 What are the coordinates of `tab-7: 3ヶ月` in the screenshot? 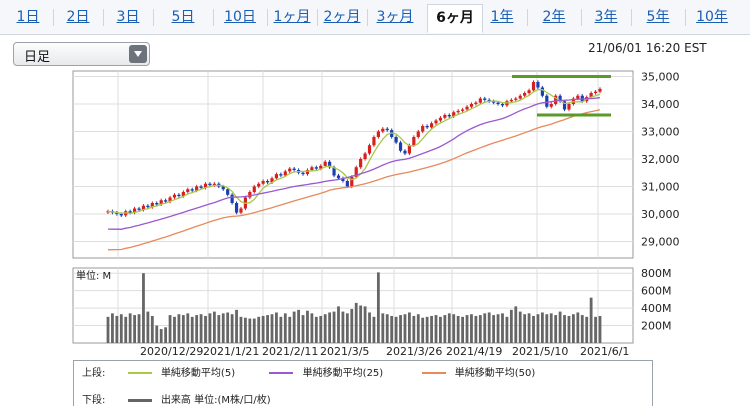 It's located at (395, 17).